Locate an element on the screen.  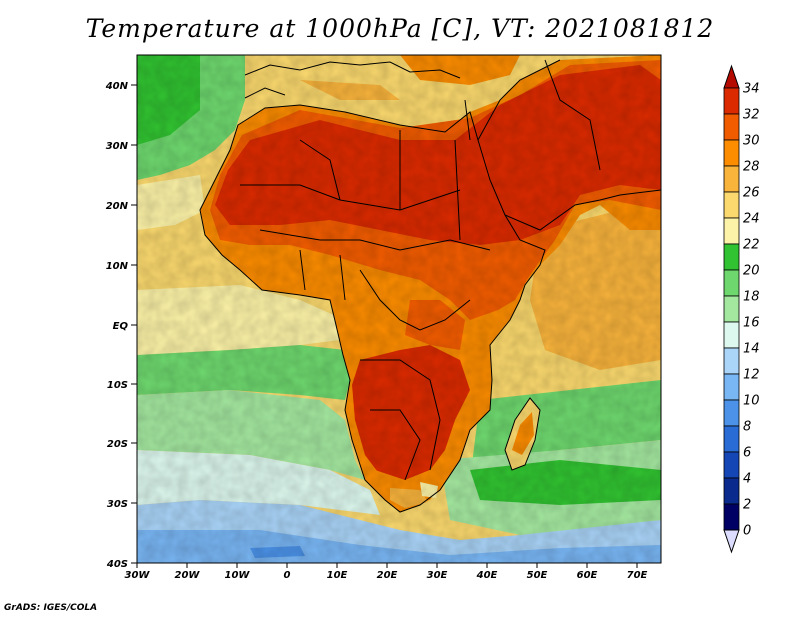
colorbar-top-arrow is located at coordinates (731, 76).